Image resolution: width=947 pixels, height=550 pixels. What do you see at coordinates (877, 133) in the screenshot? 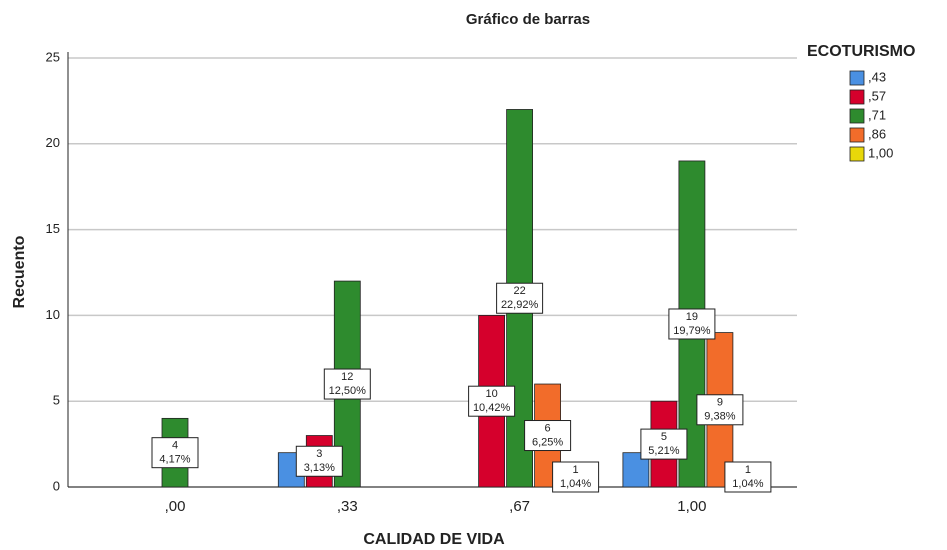
I see `legend-label: ,86` at bounding box center [877, 133].